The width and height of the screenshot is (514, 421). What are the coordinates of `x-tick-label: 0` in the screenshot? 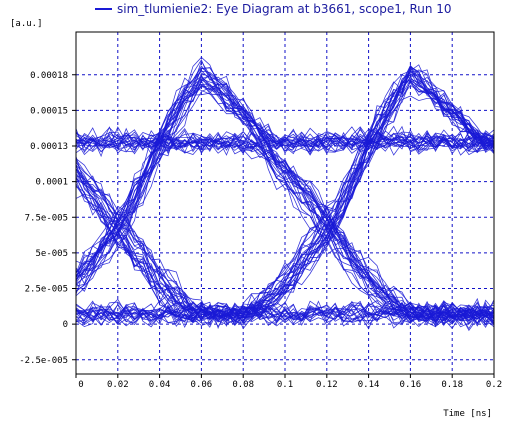 It's located at (80, 385).